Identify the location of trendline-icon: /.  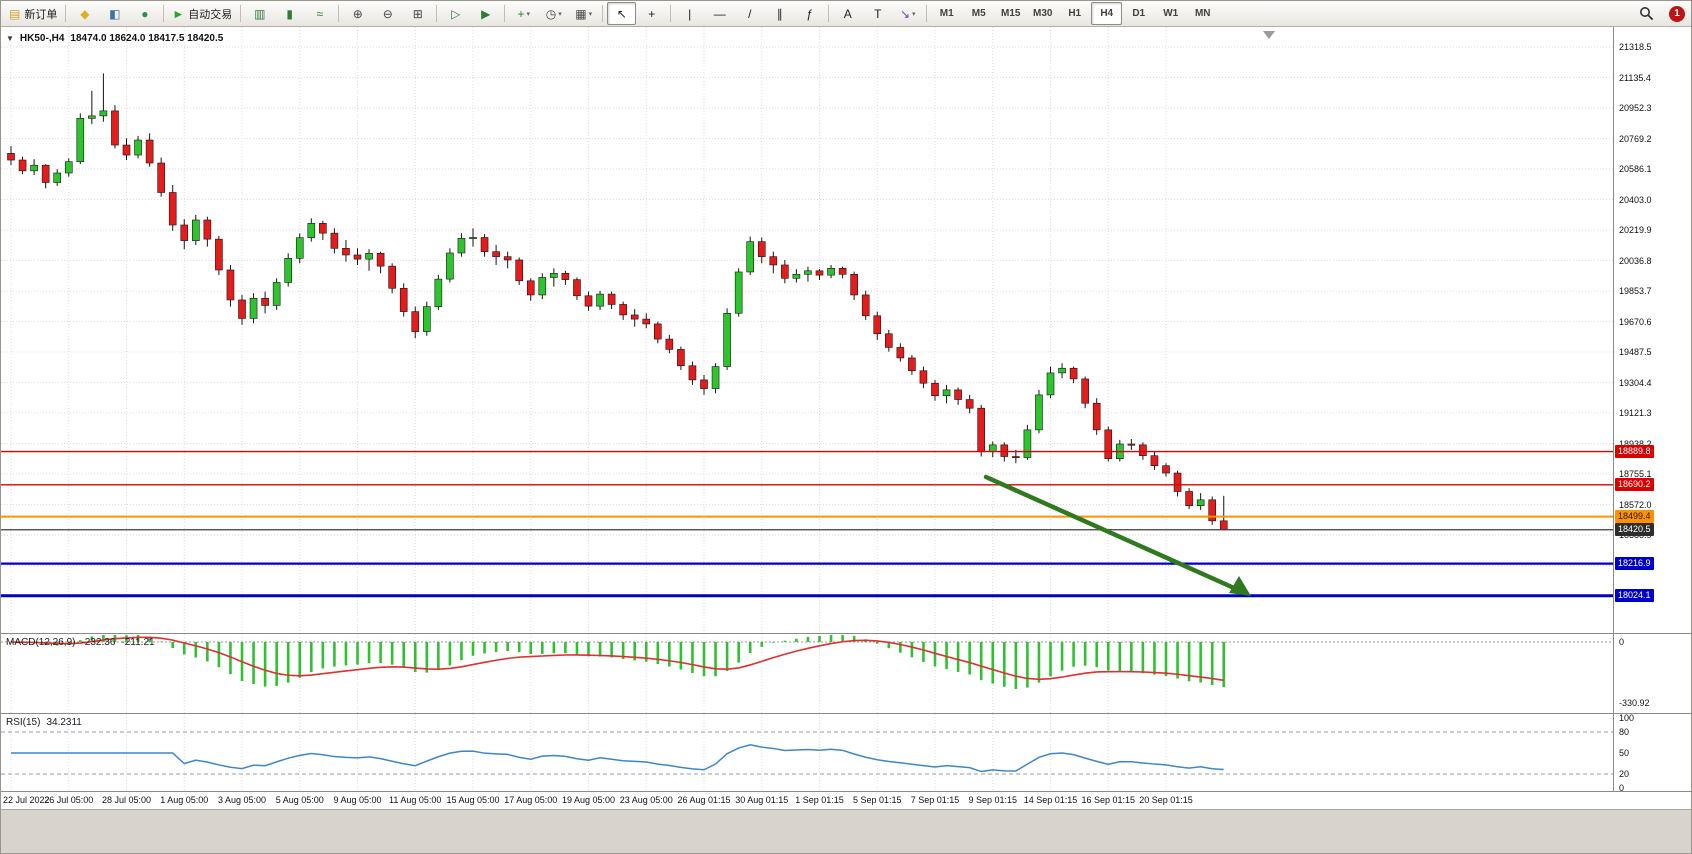
(750, 13).